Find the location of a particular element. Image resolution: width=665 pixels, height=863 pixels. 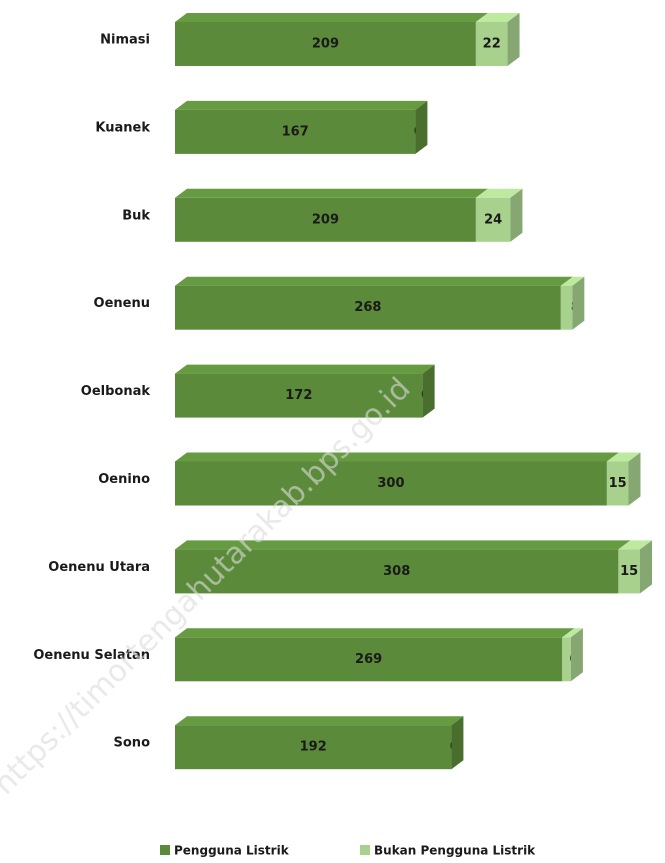

value-label: 308 is located at coordinates (396, 571).